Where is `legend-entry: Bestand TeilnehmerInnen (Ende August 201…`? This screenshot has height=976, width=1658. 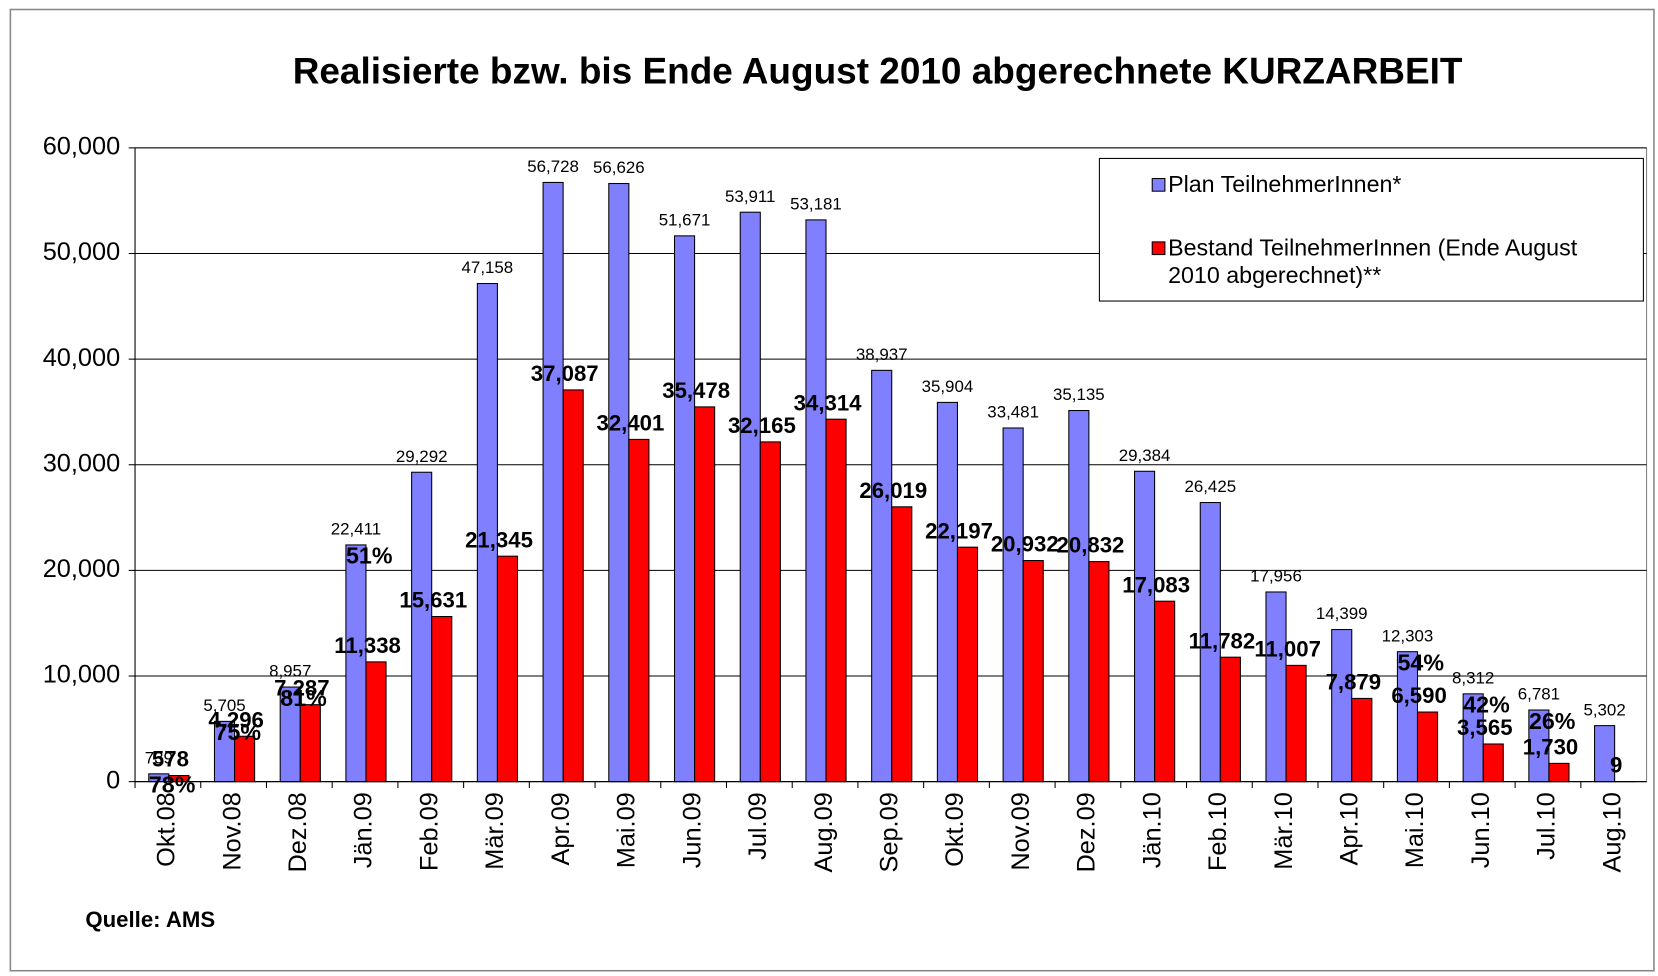
legend-entry: Bestand TeilnehmerInnen (Ende August 201… is located at coordinates (1373, 261).